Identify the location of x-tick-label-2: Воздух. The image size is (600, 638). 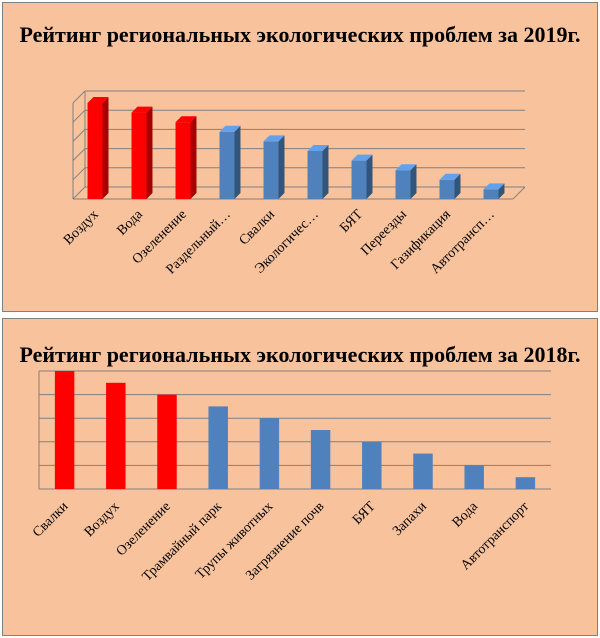
(102, 519).